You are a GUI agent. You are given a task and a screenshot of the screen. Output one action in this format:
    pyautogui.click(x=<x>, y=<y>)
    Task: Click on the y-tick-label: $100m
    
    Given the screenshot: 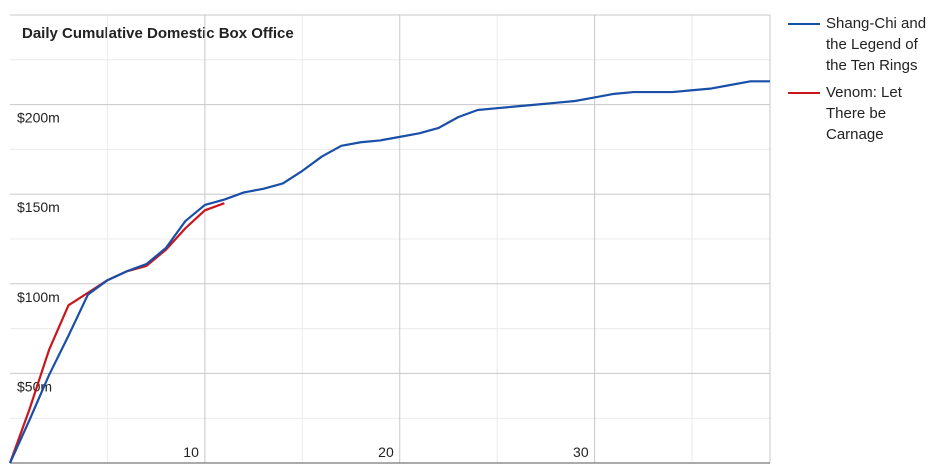 What is the action you would take?
    pyautogui.click(x=38, y=297)
    